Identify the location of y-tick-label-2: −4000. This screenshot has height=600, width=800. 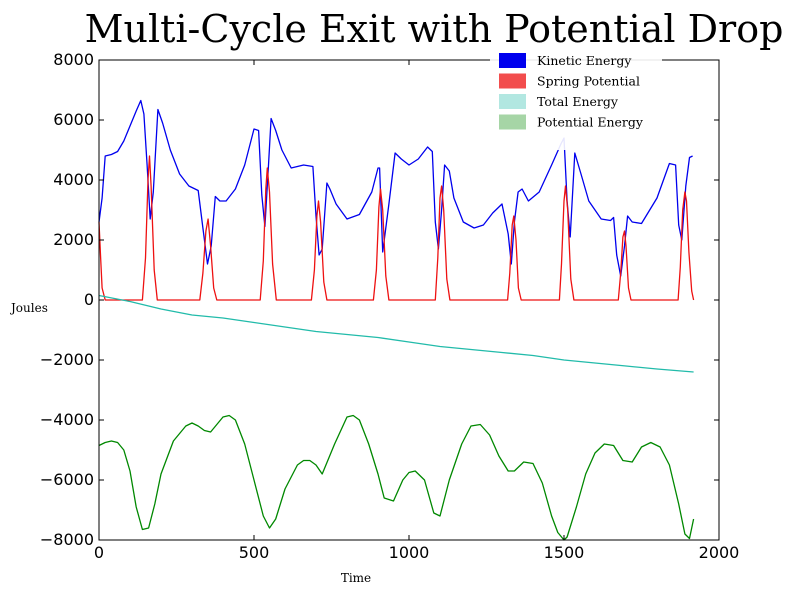
(67, 419).